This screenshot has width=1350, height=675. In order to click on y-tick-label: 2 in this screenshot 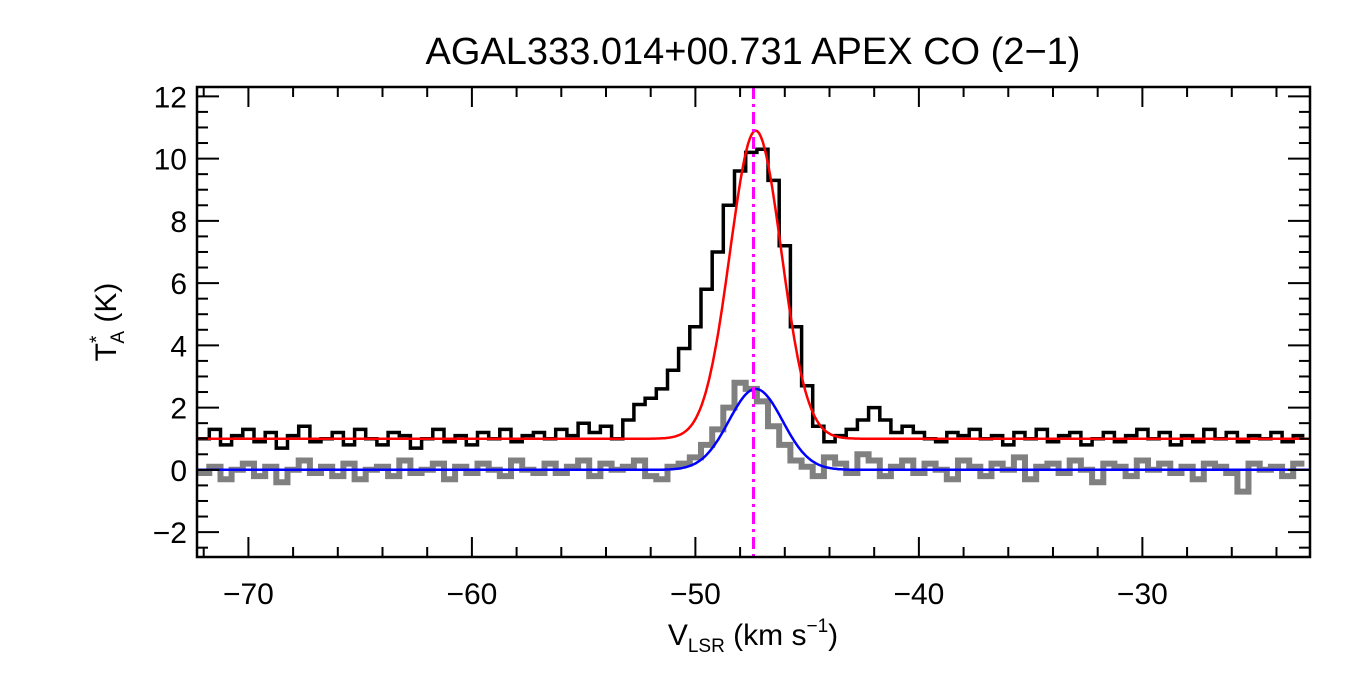, I will do `click(178, 409)`.